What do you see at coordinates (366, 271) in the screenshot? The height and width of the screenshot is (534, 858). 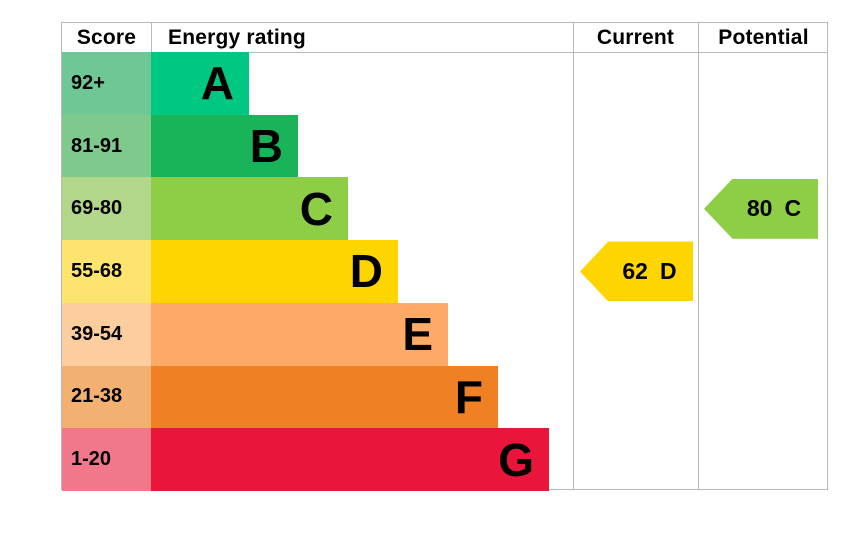 I see `rating-letter-d: D` at bounding box center [366, 271].